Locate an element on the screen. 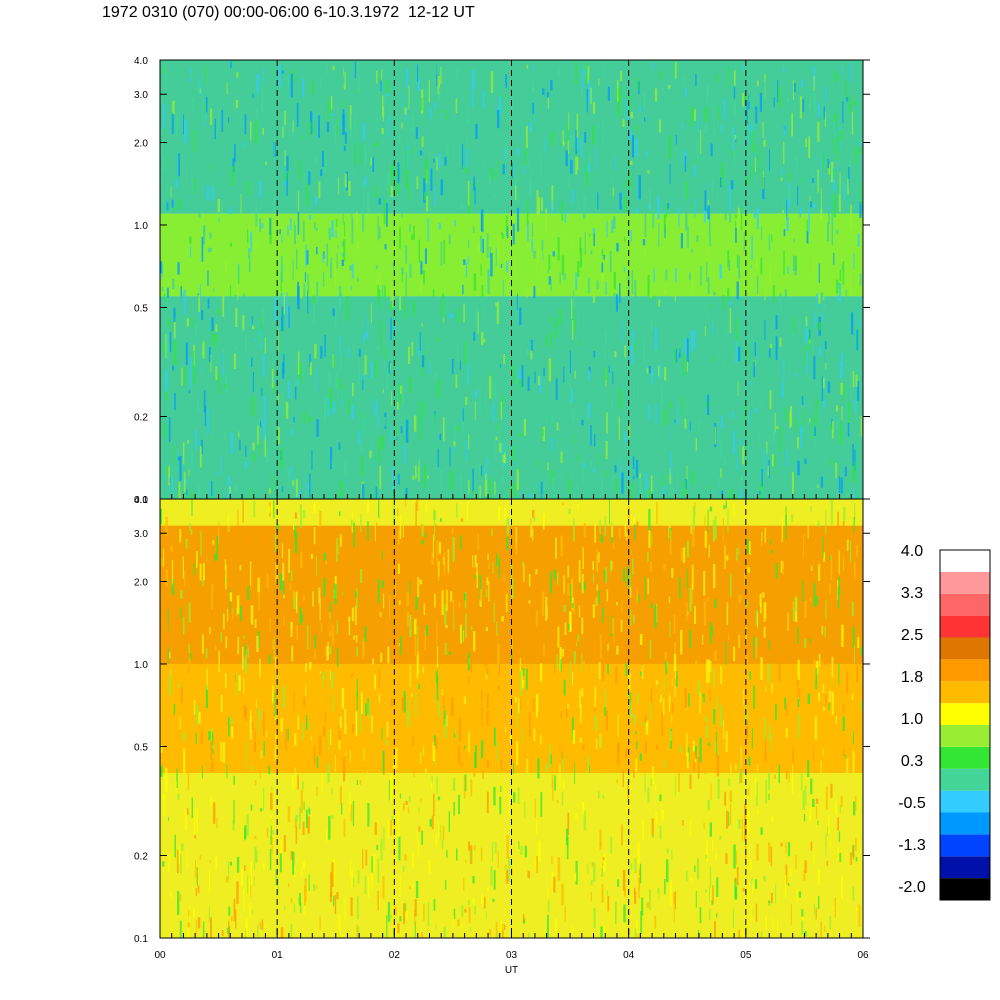 The height and width of the screenshot is (1000, 1000). colorbar-segment is located at coordinates (965, 889).